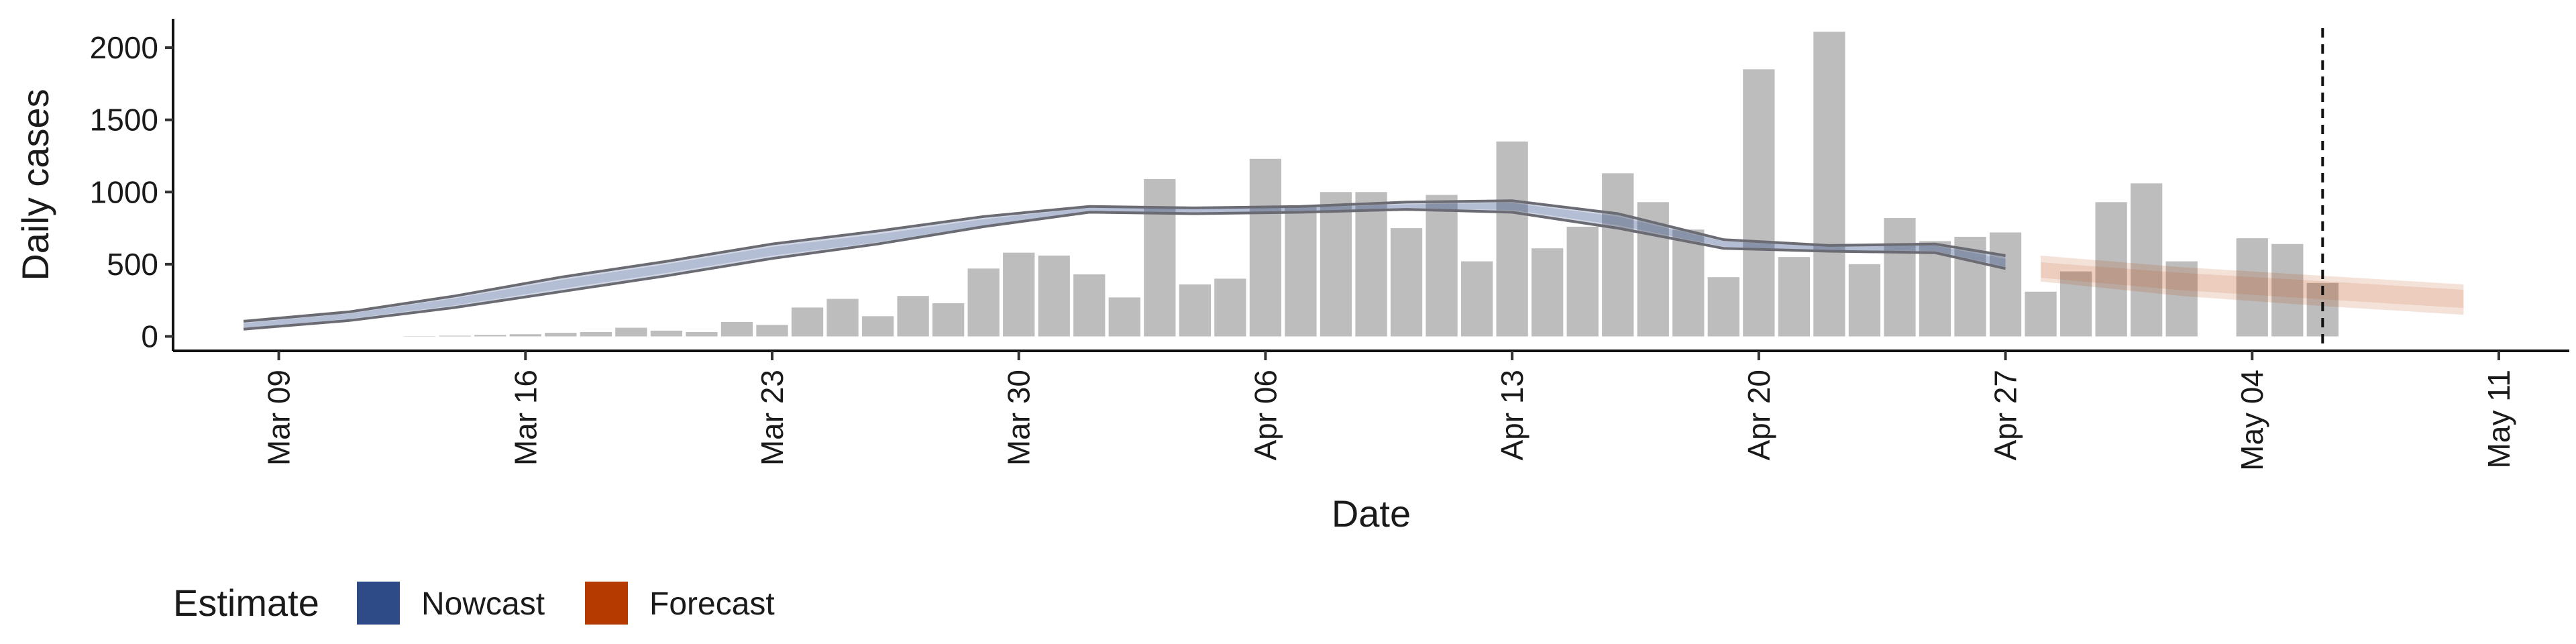 The width and height of the screenshot is (2576, 644). I want to click on nowcast-upper-line, so click(1124, 261).